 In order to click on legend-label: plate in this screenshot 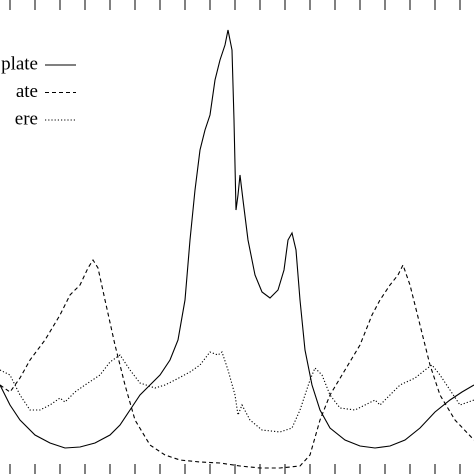, I will do `click(19, 63)`.